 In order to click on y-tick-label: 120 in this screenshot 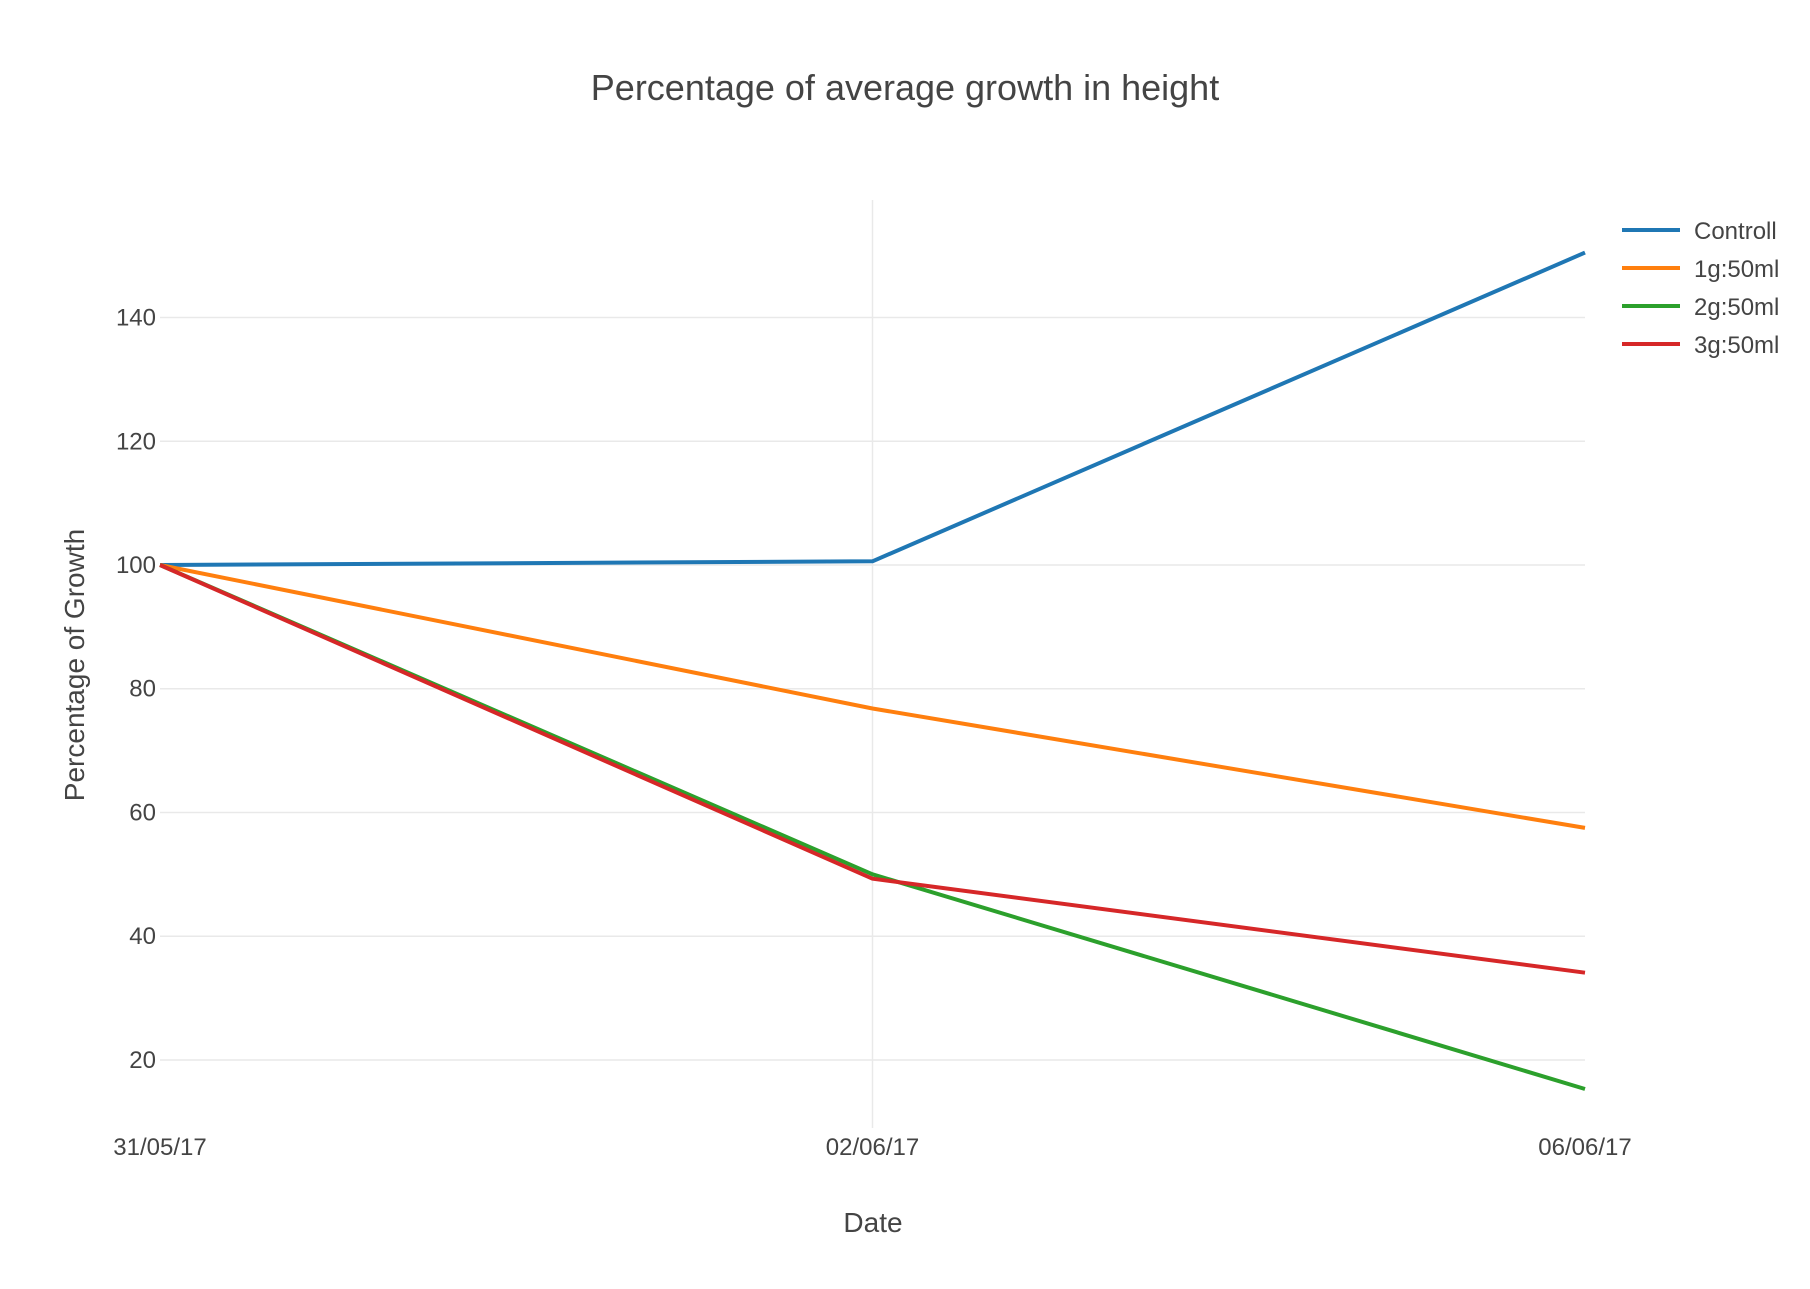, I will do `click(136, 441)`.